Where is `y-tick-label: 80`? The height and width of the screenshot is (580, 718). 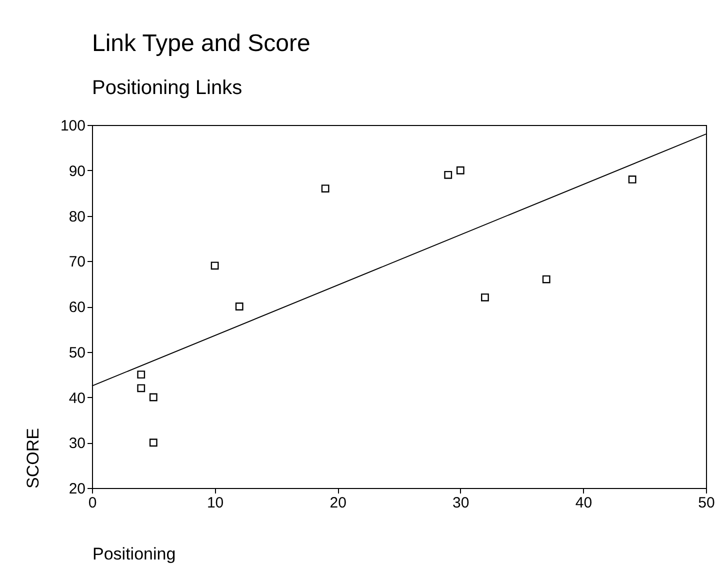
y-tick-label: 80 is located at coordinates (77, 217).